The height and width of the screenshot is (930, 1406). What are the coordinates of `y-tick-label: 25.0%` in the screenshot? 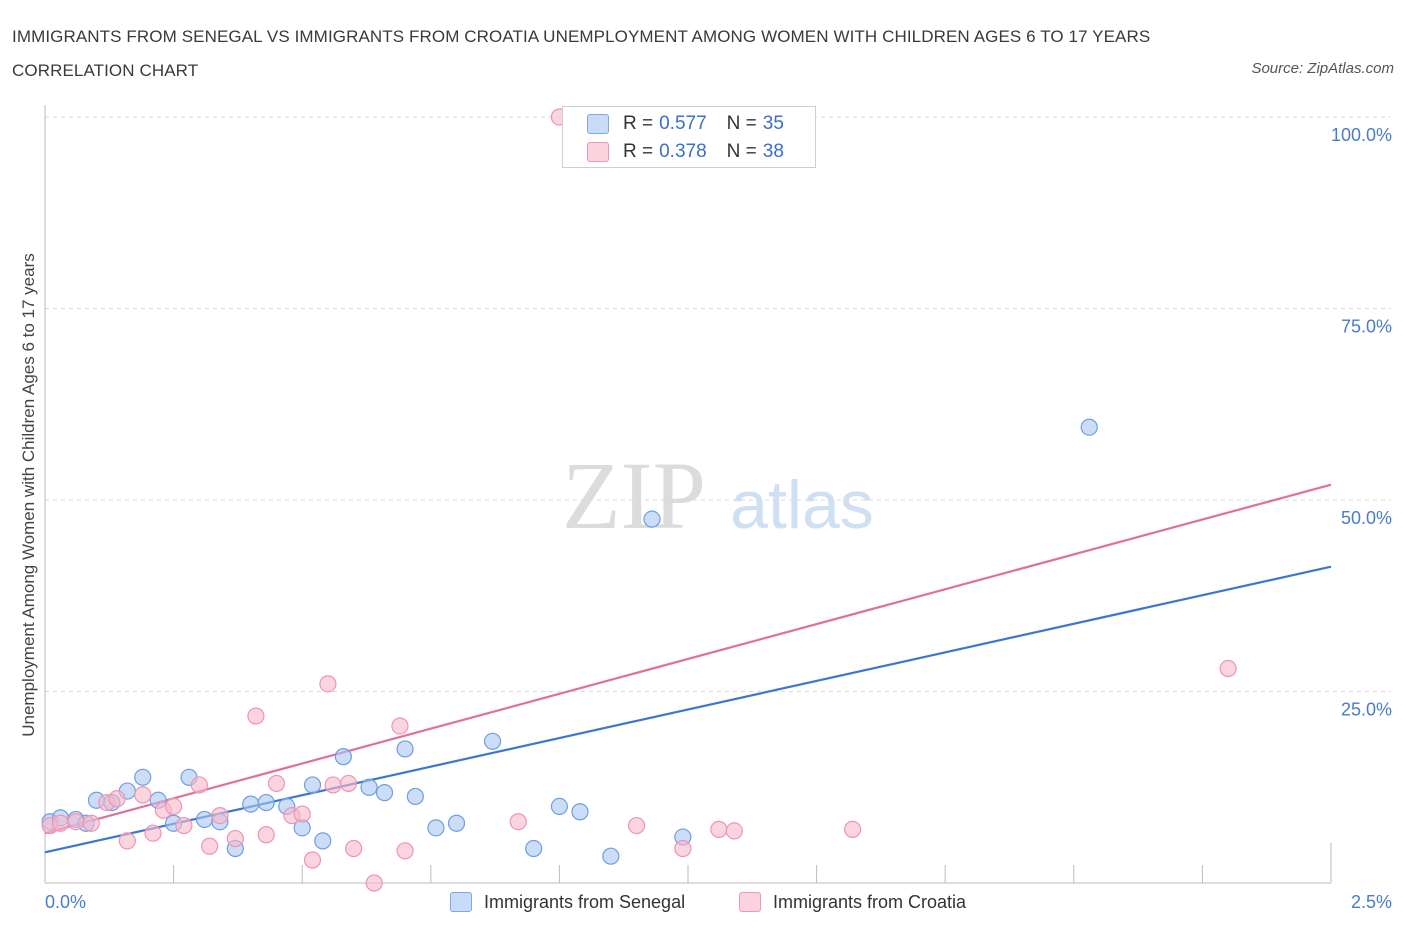 It's located at (1366, 710).